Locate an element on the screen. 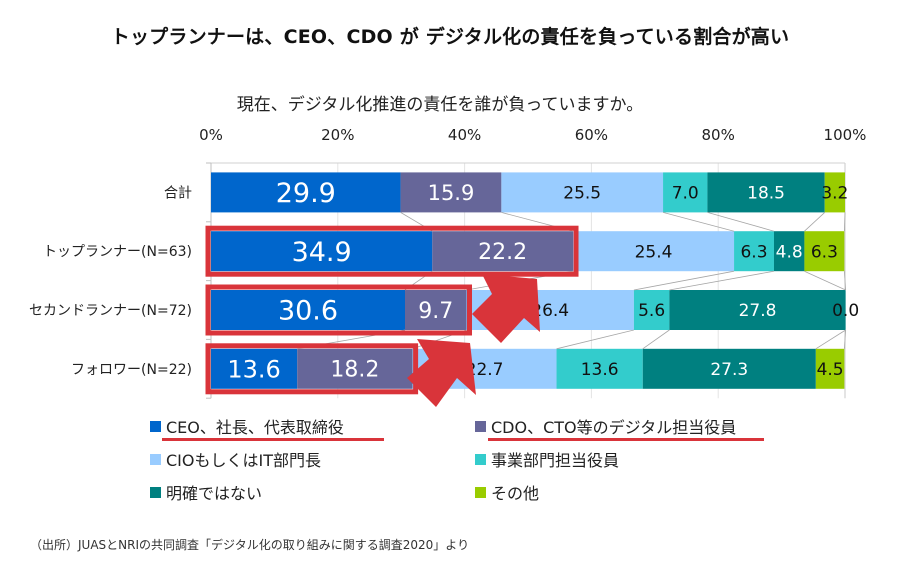 The height and width of the screenshot is (571, 900). page-title: トップランナーは、CEO、CDO が デジタル化の責任を負っている割合が高い is located at coordinates (450, 37).